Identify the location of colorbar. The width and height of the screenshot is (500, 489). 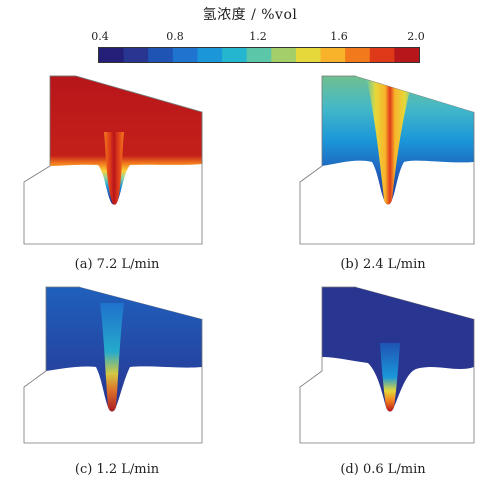
(259, 55).